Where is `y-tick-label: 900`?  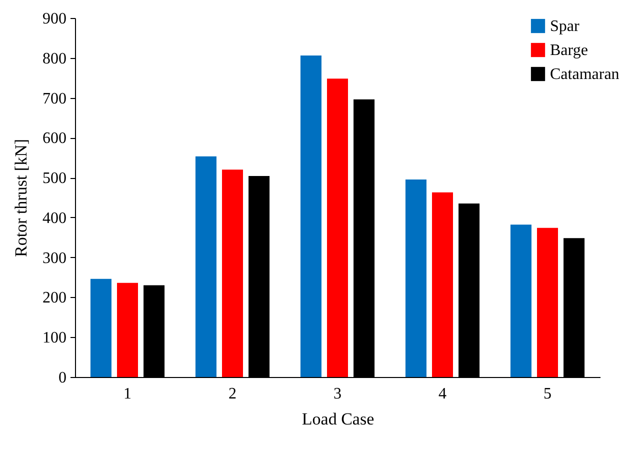
y-tick-label: 900 is located at coordinates (54, 19).